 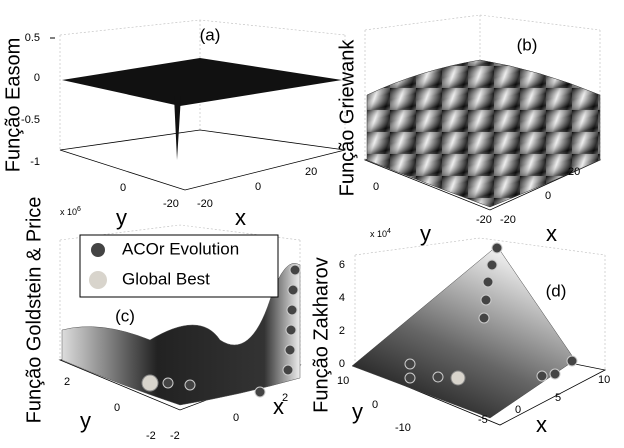 What do you see at coordinates (556, 290) in the screenshot?
I see `panel-label: (d)` at bounding box center [556, 290].